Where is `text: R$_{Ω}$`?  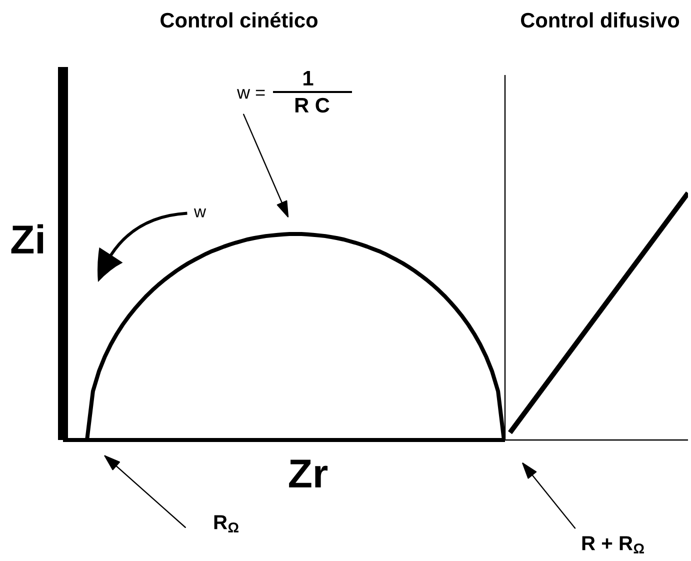 text: R$_{Ω}$ is located at coordinates (226, 523).